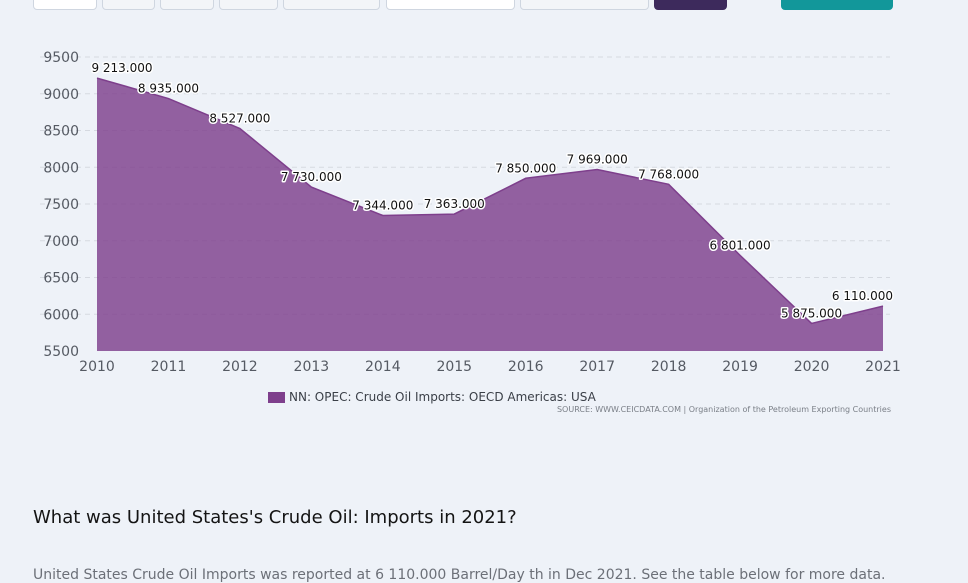  I want to click on toolbar, so click(484, 6).